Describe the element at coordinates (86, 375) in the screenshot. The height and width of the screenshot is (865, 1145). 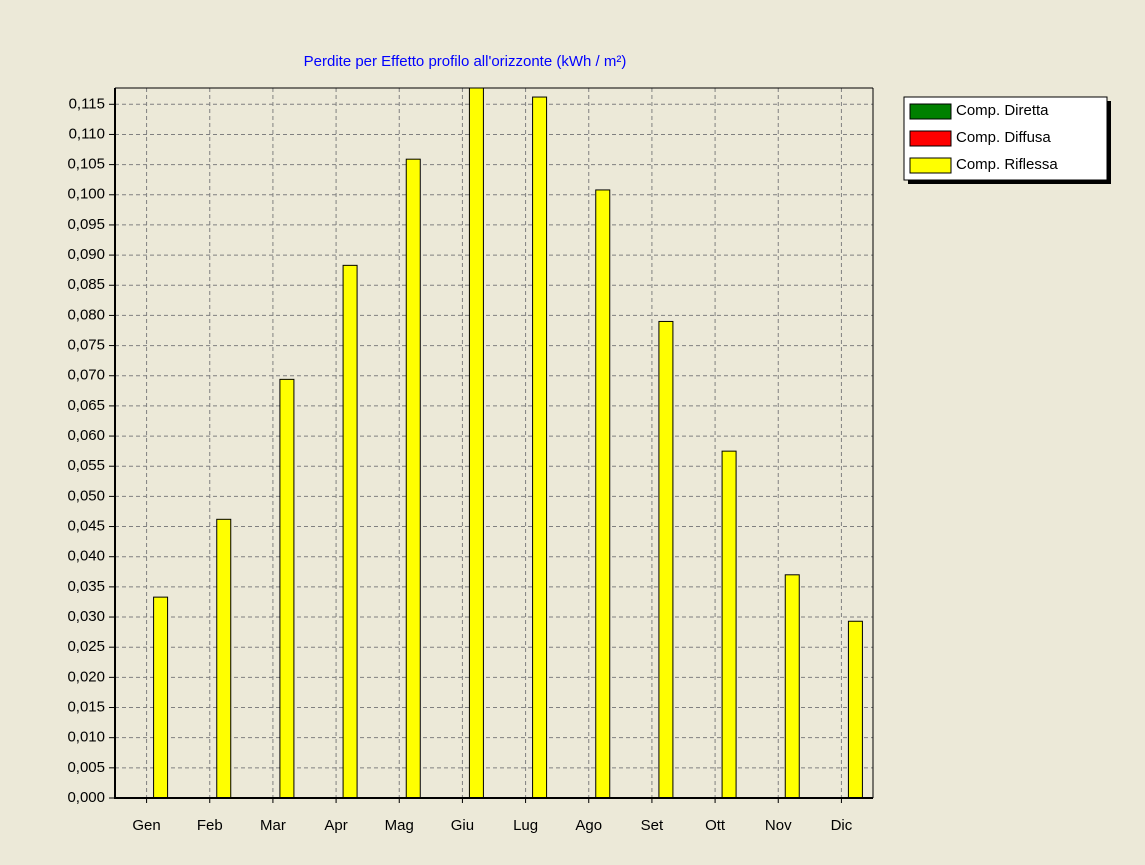
I see `y-tick-label: 0,070` at that location.